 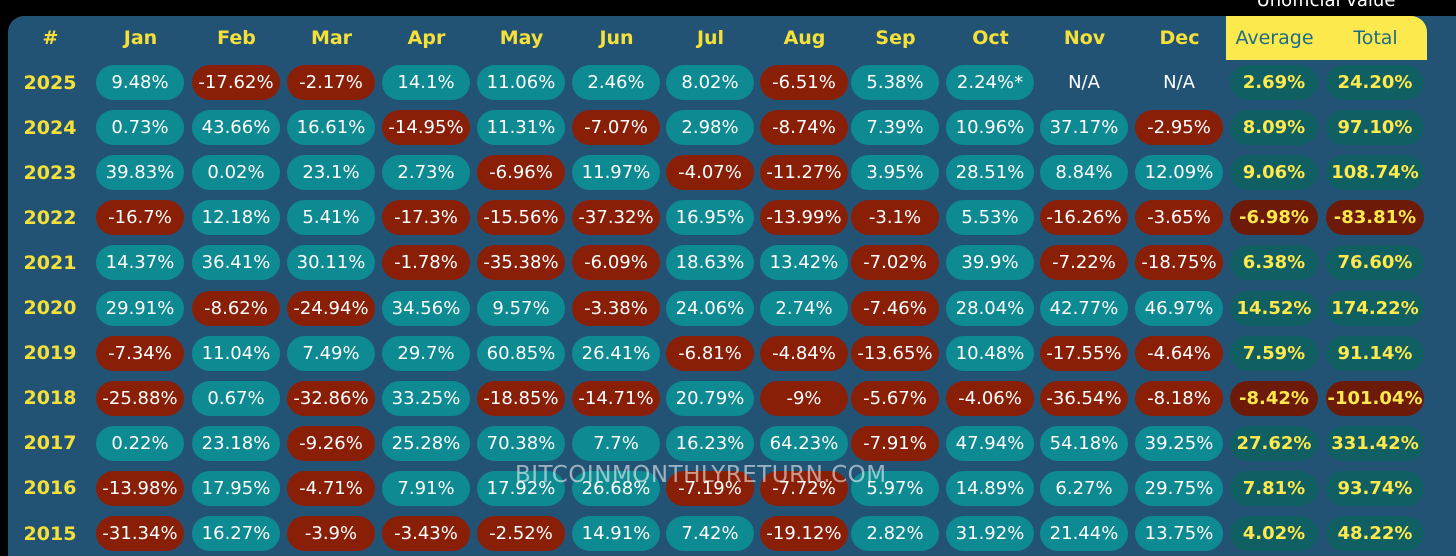 I want to click on column-header-nov: Nov, so click(x=1084, y=38).